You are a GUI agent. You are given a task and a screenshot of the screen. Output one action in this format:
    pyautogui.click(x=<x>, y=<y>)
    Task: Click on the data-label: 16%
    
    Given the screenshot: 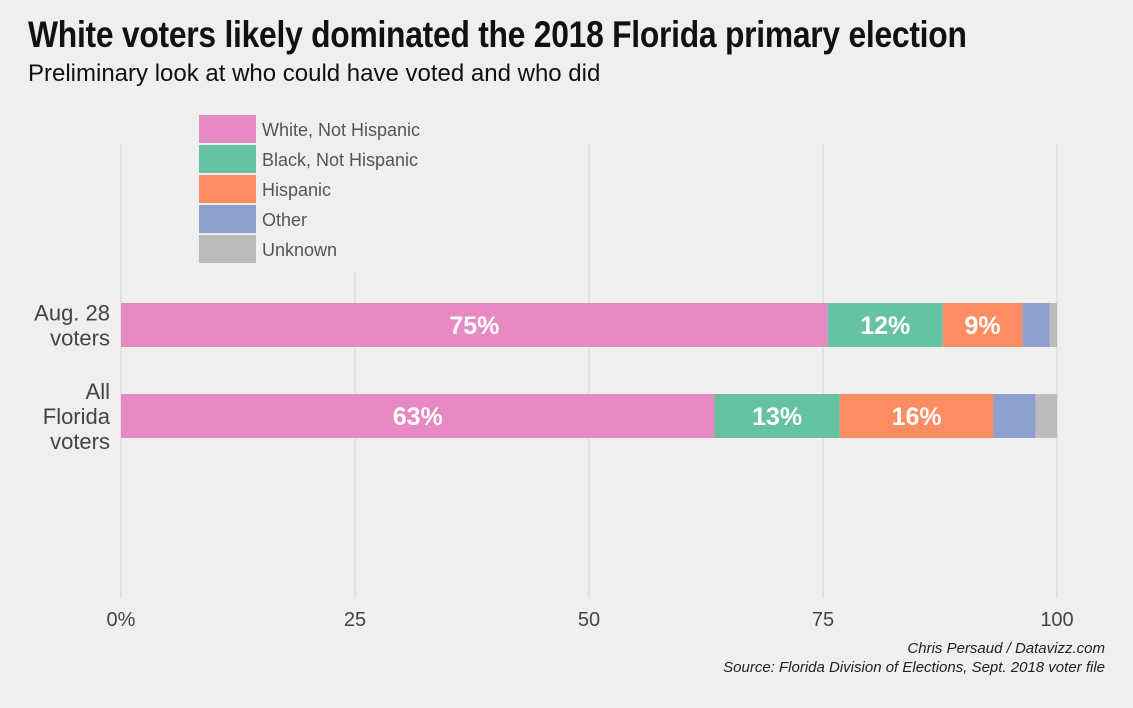 What is the action you would take?
    pyautogui.click(x=917, y=417)
    